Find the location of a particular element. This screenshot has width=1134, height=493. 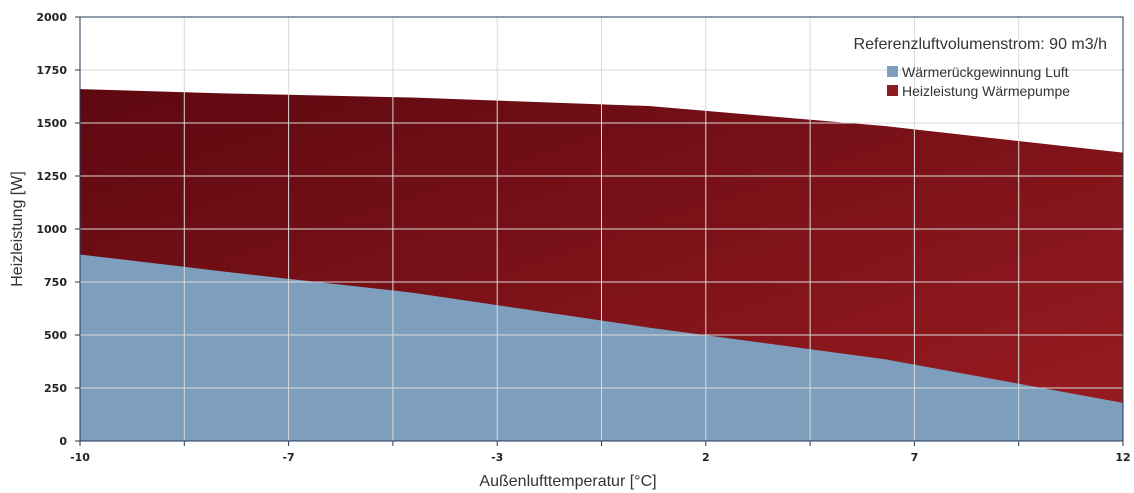

y-tick-label: 500 is located at coordinates (55, 335).